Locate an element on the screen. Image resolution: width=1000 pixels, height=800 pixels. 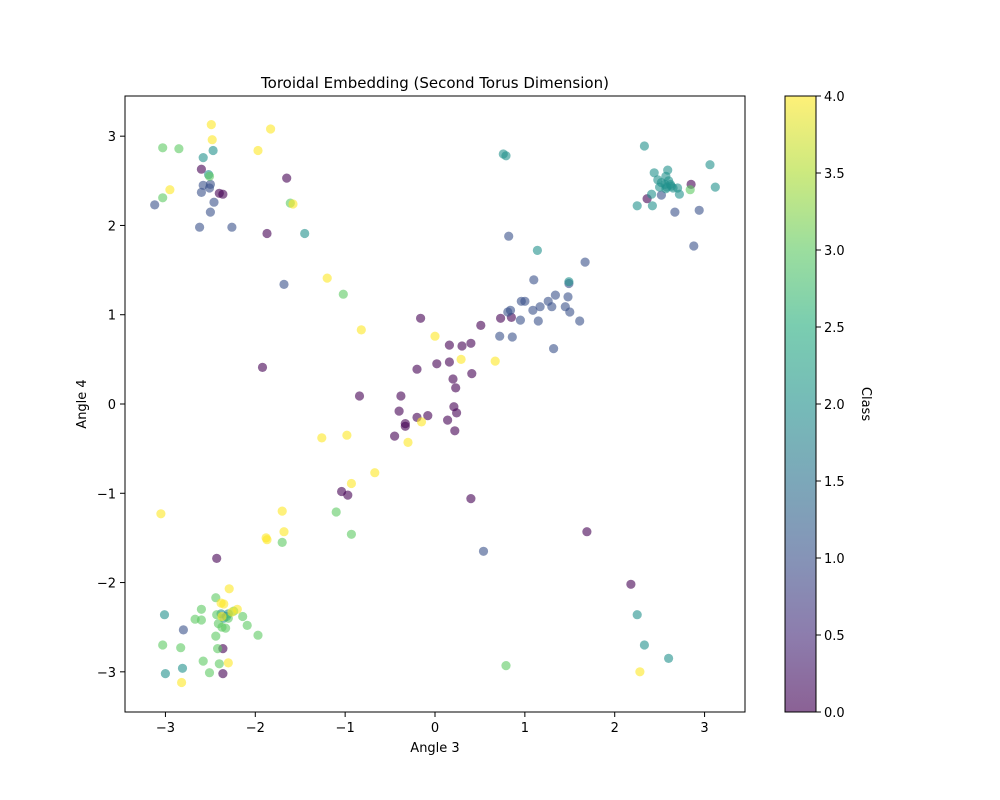
y-tick-label: −1 is located at coordinates (106, 494).